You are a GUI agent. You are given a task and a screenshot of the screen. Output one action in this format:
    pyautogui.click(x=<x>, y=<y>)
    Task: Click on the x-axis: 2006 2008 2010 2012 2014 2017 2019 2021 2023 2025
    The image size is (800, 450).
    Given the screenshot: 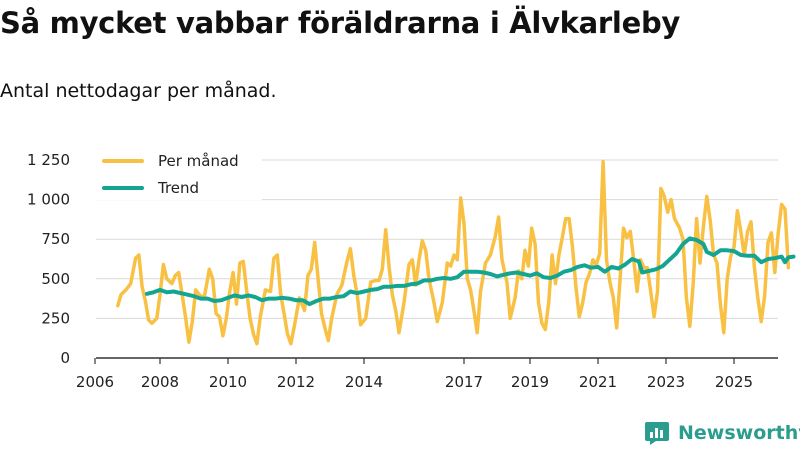 What is the action you would take?
    pyautogui.click(x=427, y=374)
    